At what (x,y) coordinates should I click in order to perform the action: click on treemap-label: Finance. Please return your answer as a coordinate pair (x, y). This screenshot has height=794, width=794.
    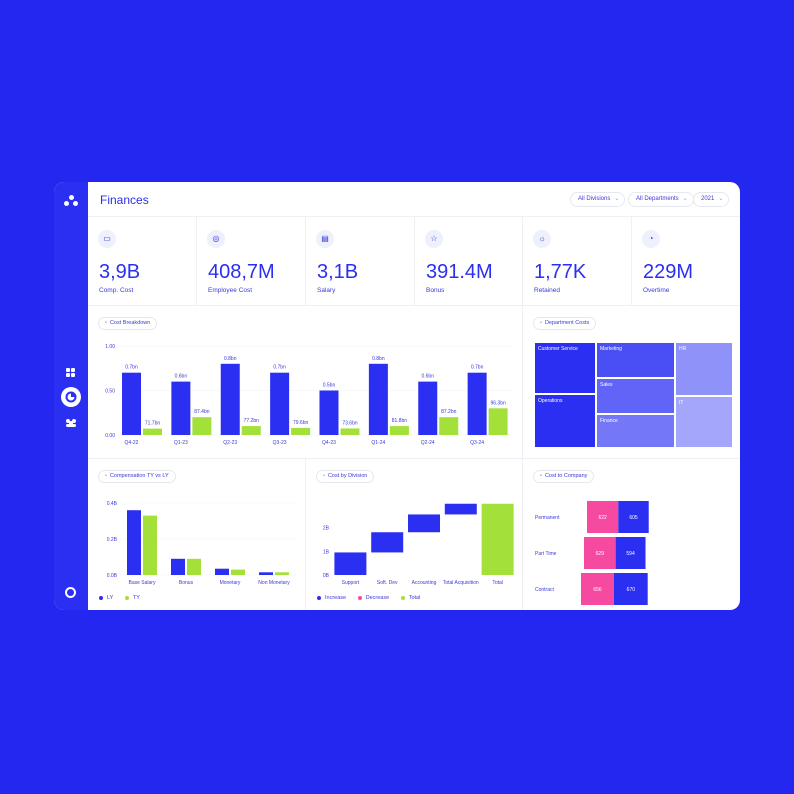
    Looking at the image, I should click on (609, 421).